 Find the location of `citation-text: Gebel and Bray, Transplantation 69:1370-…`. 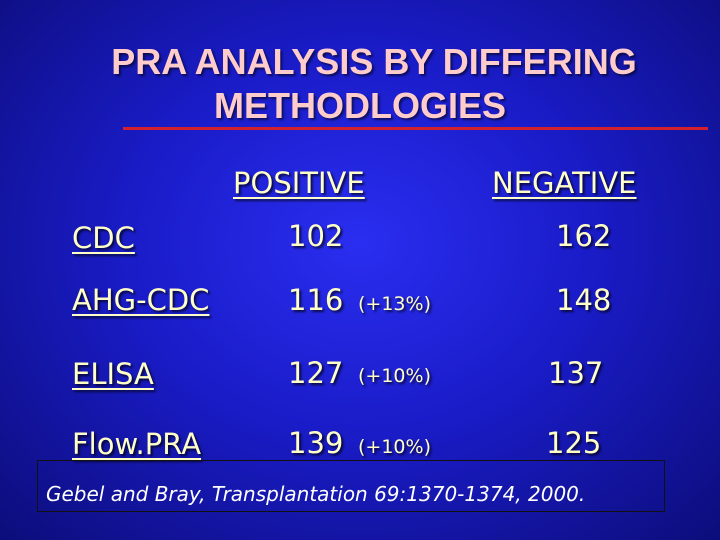

citation-text: Gebel and Bray, Transplantation 69:1370-… is located at coordinates (316, 494).